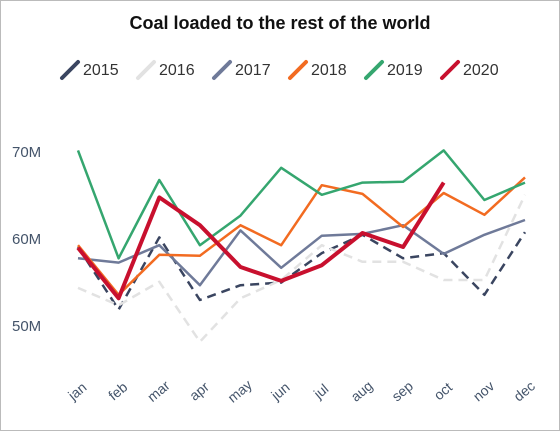 The width and height of the screenshot is (560, 431). I want to click on legend-label: 2015, so click(101, 70).